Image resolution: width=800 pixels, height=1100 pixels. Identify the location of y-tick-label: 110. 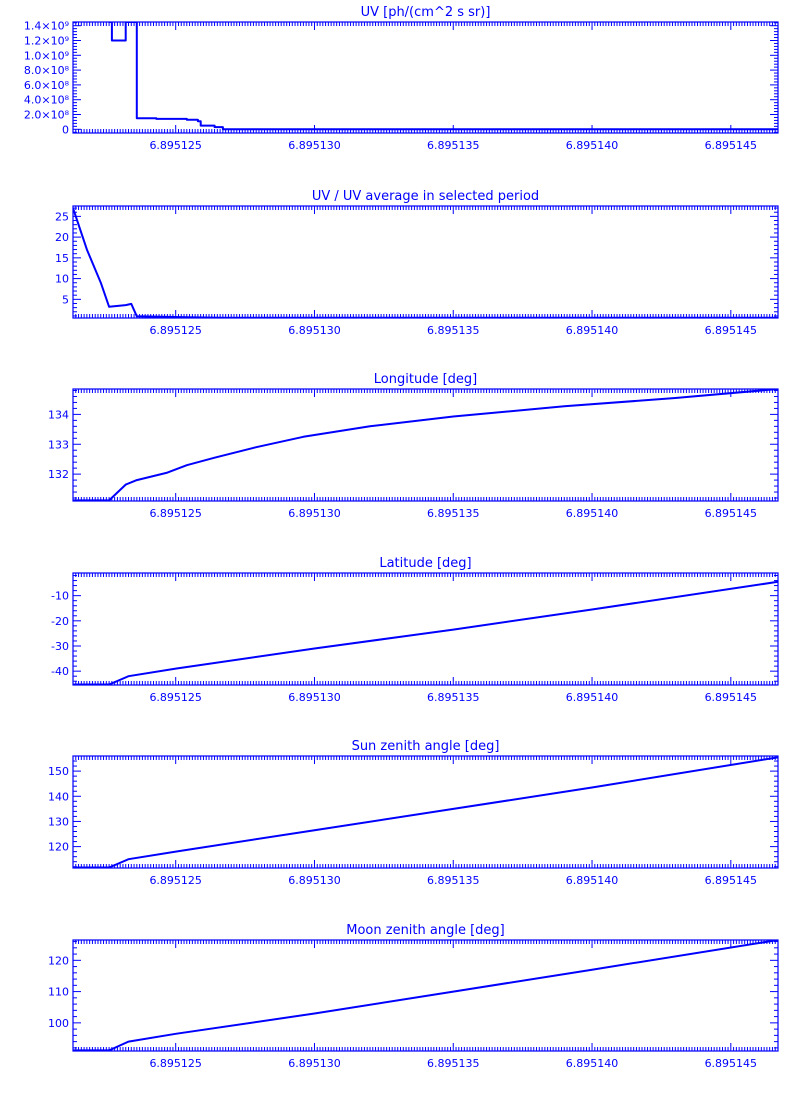
(58, 992).